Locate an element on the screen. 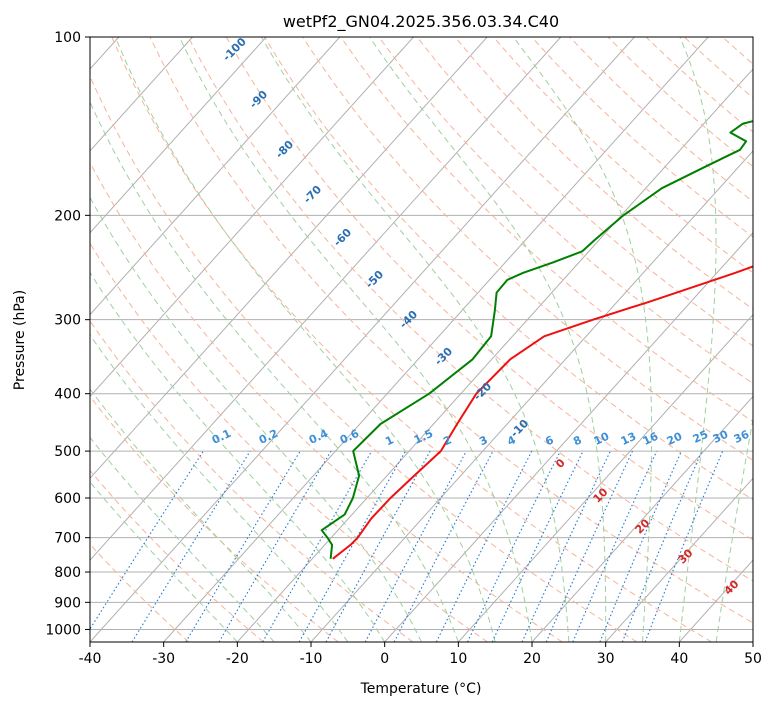 This screenshot has width=775, height=712. x-tick-label: 30 is located at coordinates (606, 659).